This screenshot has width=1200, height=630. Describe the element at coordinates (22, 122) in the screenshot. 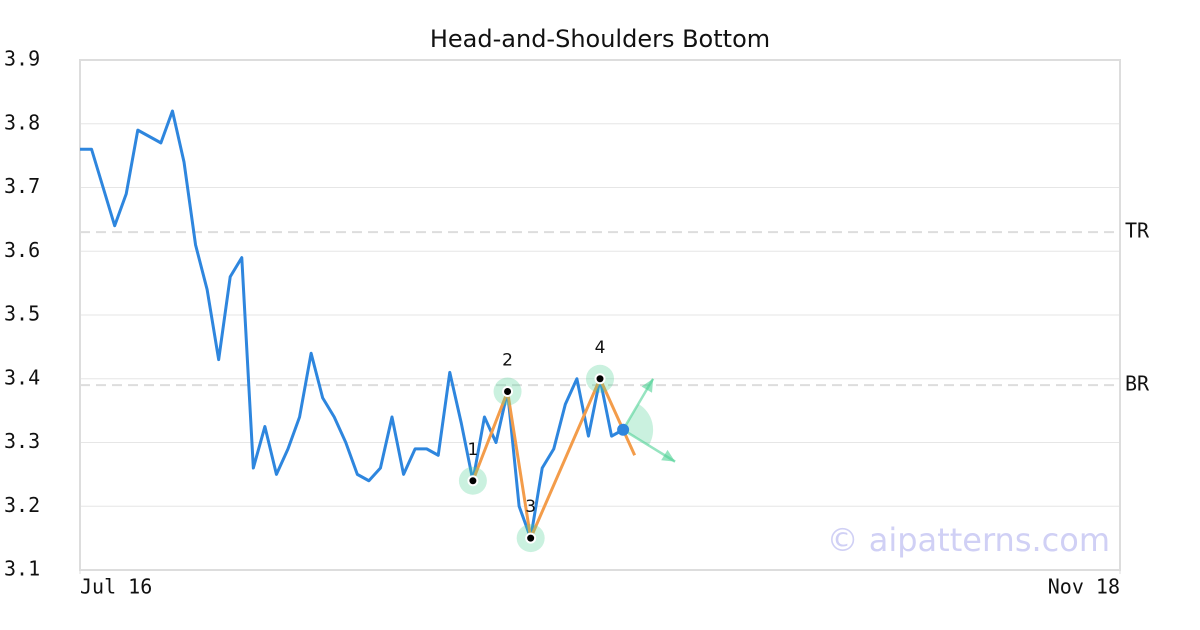

I see `y-tick-label: 3.8` at that location.